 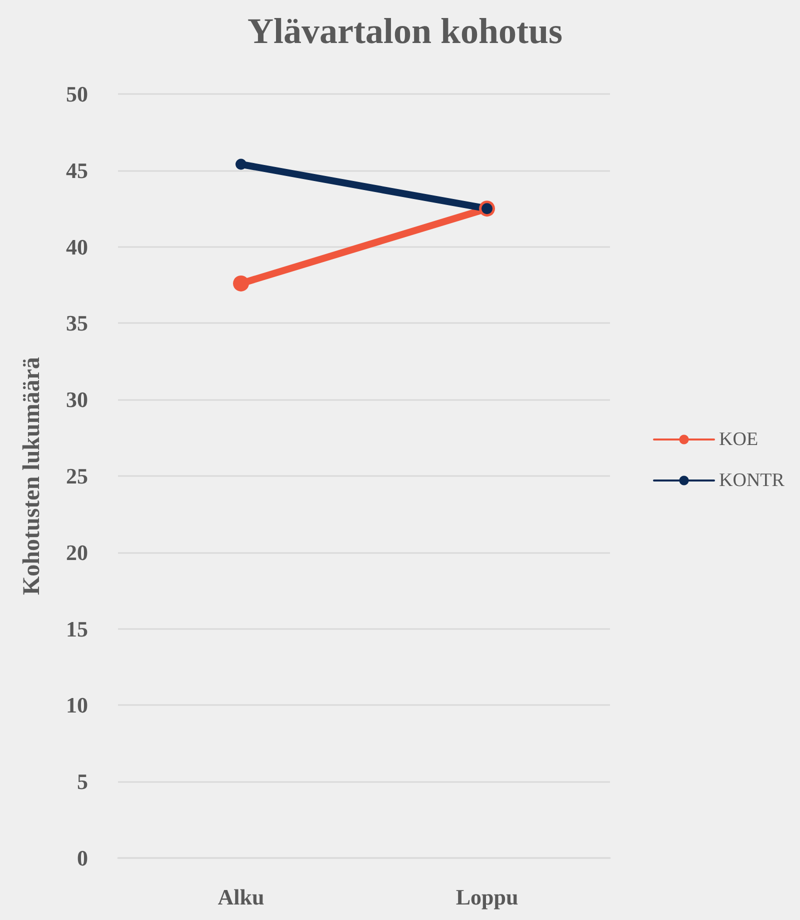 I want to click on legend-label: KOE, so click(x=738, y=439).